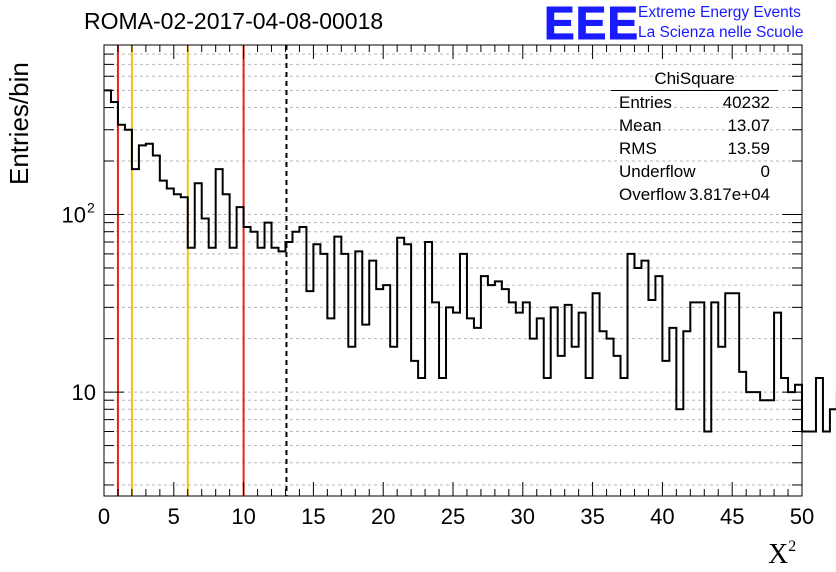 This screenshot has width=836, height=572. What do you see at coordinates (383, 516) in the screenshot?
I see `x-tick-label: 20` at bounding box center [383, 516].